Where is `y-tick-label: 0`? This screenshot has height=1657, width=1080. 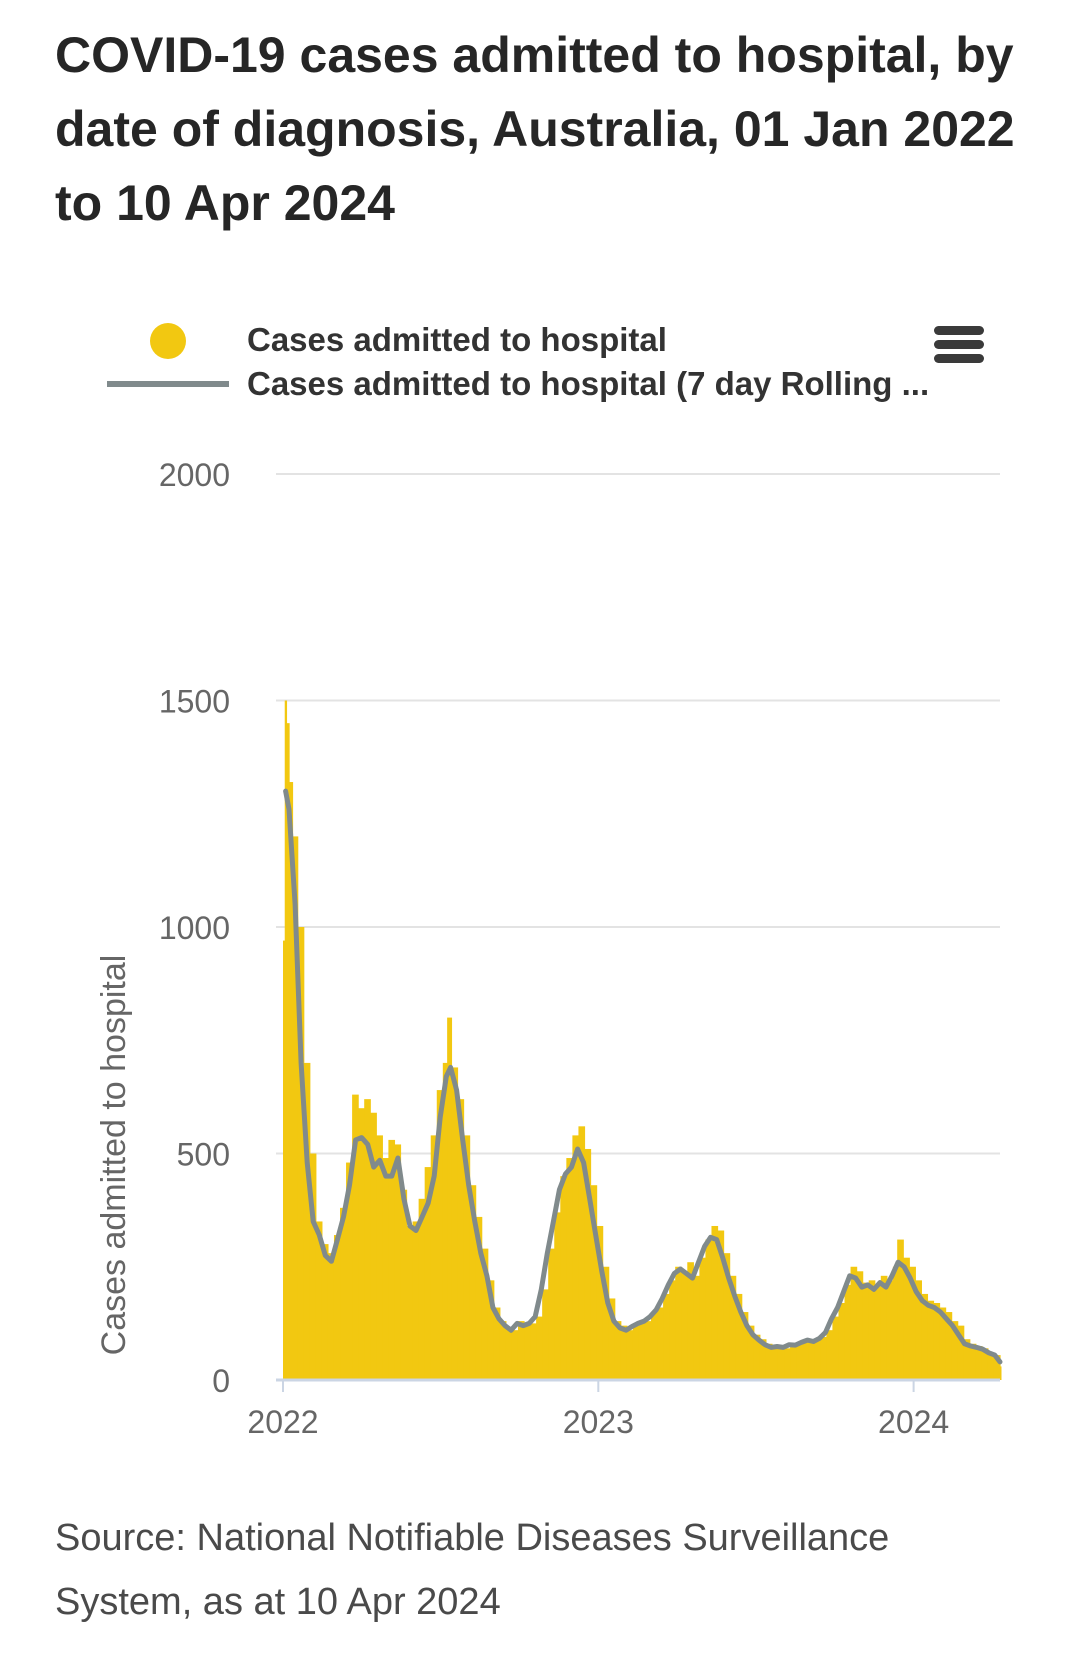
y-tick-label: 0 is located at coordinates (221, 1381).